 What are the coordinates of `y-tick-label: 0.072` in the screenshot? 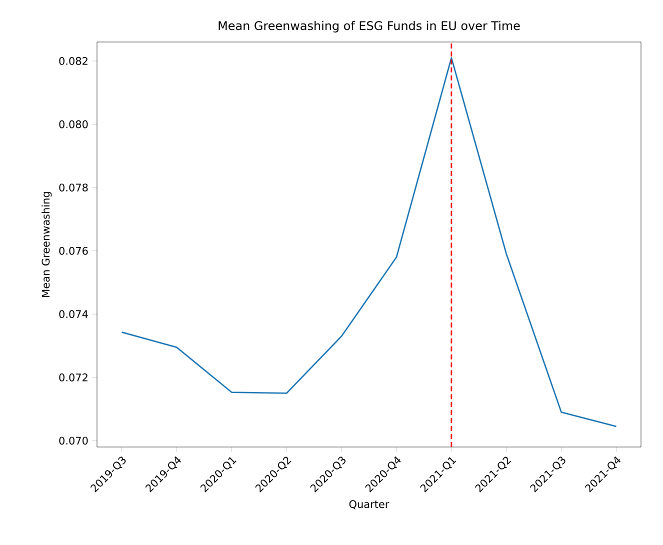 It's located at (73, 377).